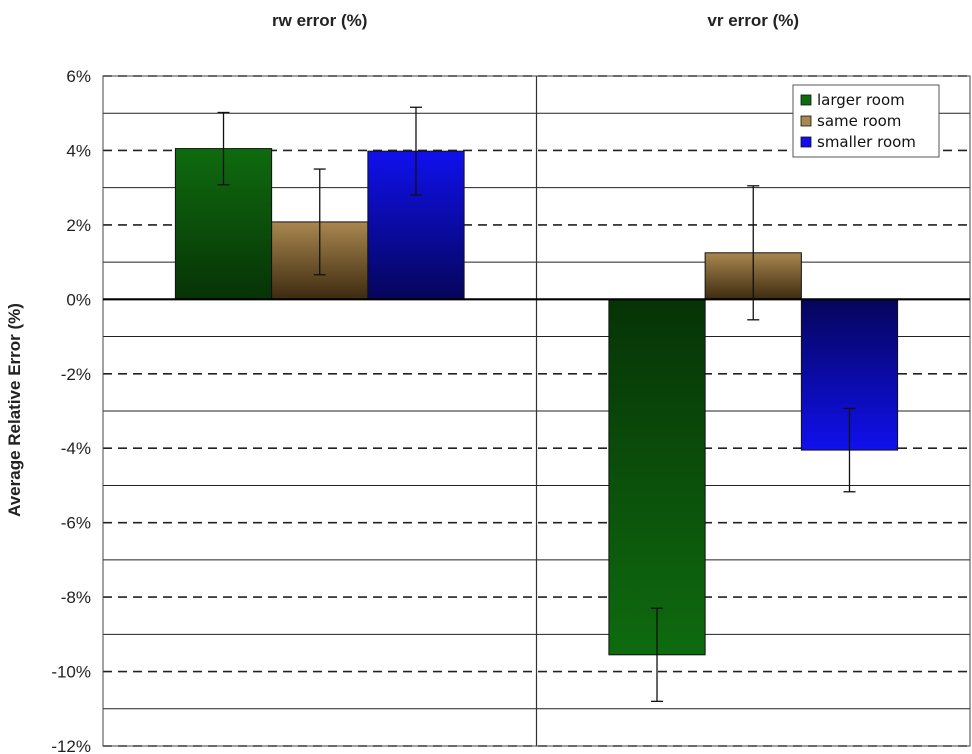  I want to click on y-tick-label: -10%, so click(71, 672).